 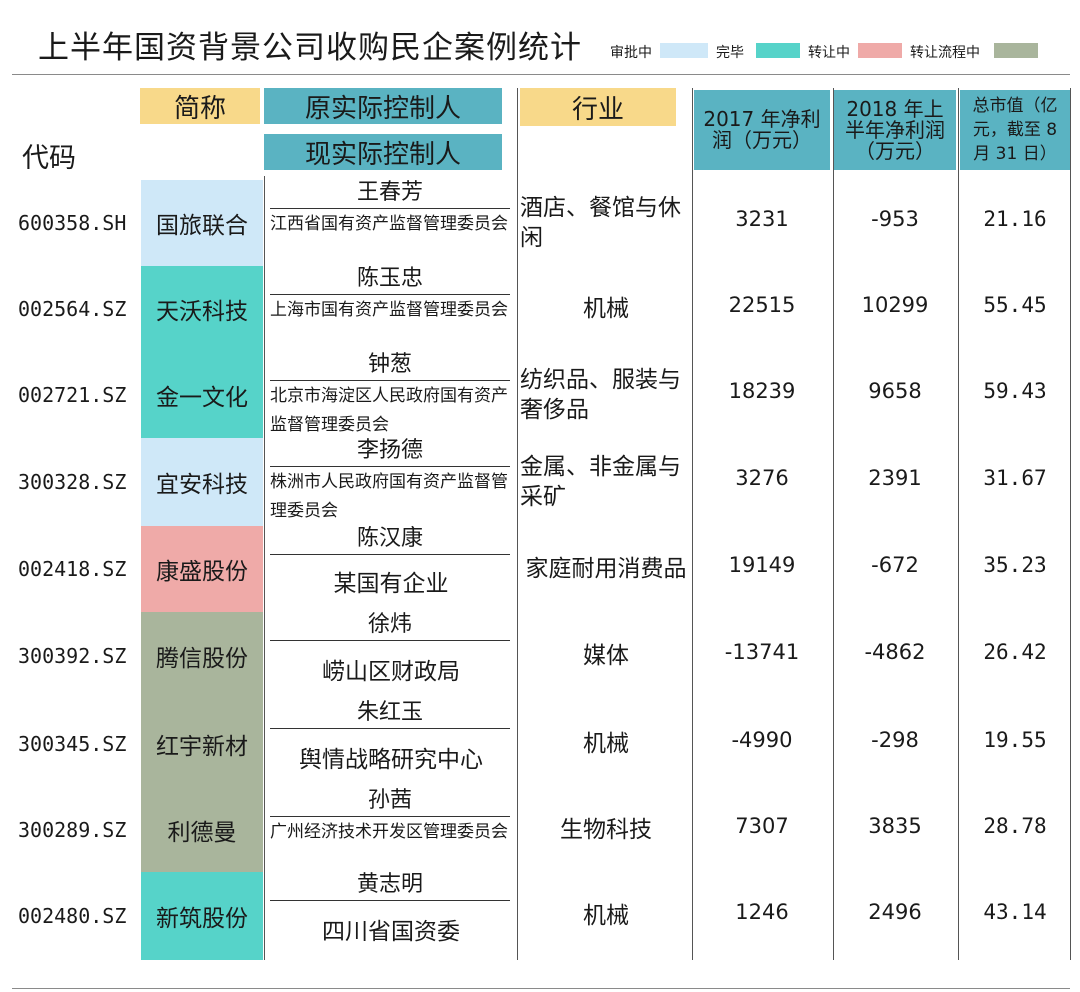 What do you see at coordinates (606, 830) in the screenshot?
I see `cell-industry: 生物科技` at bounding box center [606, 830].